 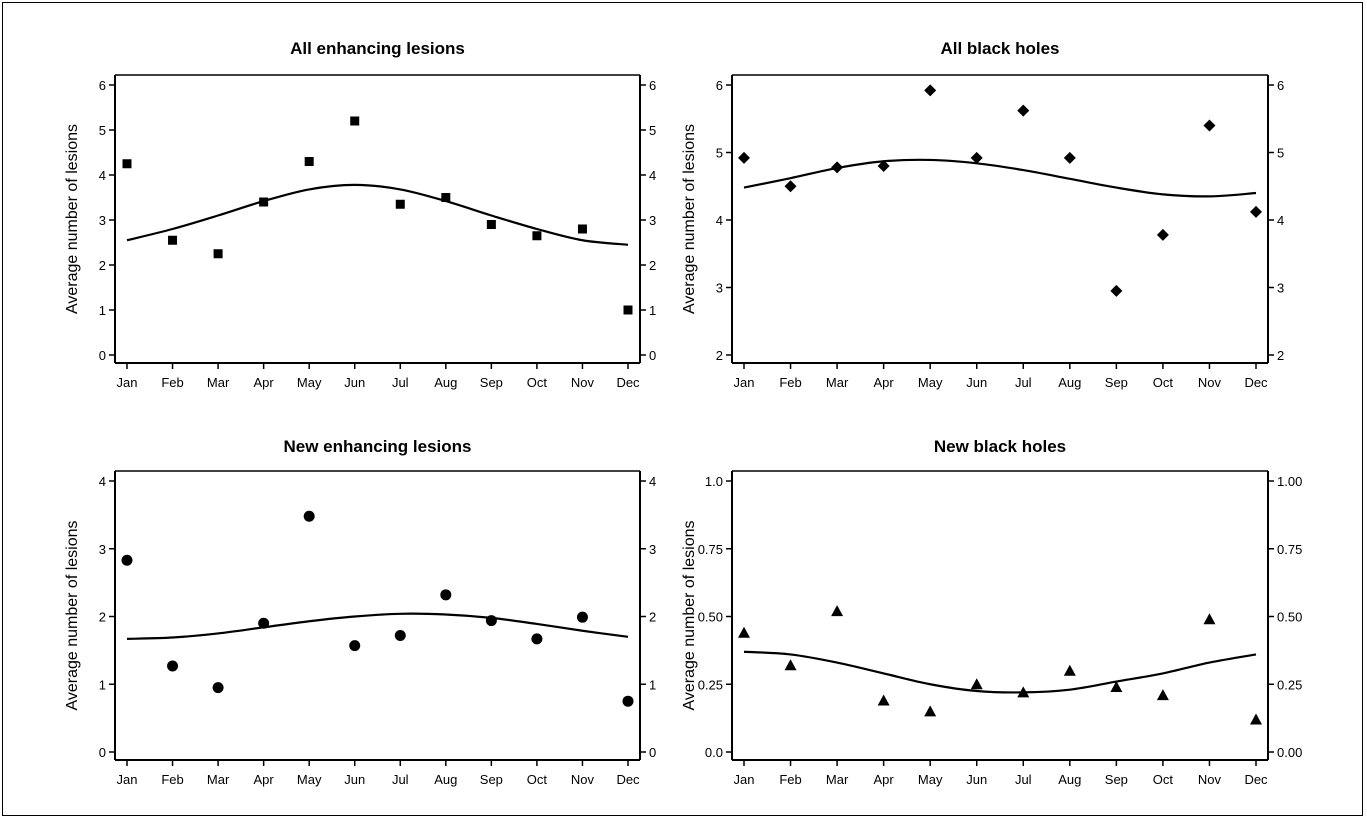 I want to click on y-tick-label-left: 0.50, so click(x=710, y=617).